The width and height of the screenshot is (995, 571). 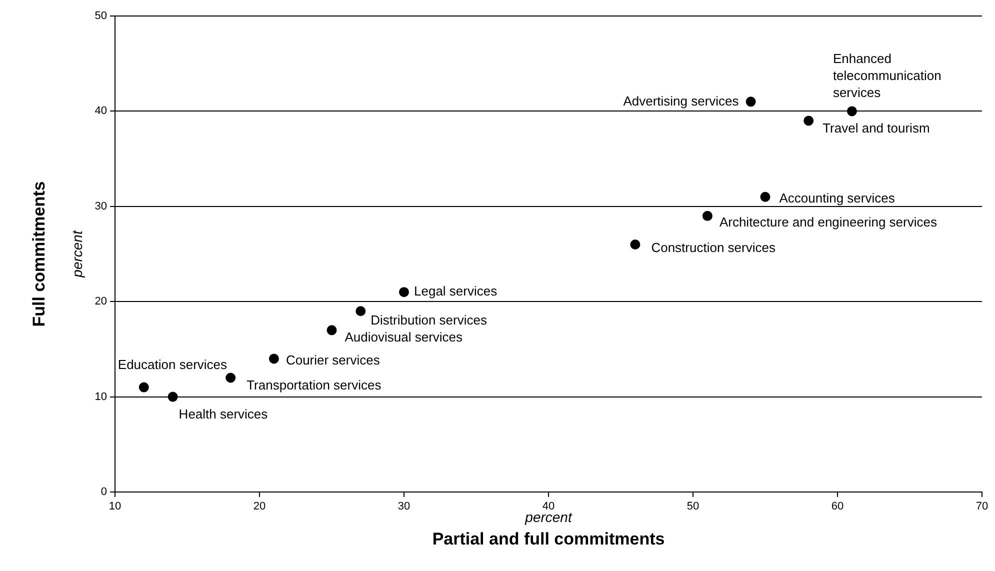 I want to click on annotation: Transportation services, so click(x=314, y=384).